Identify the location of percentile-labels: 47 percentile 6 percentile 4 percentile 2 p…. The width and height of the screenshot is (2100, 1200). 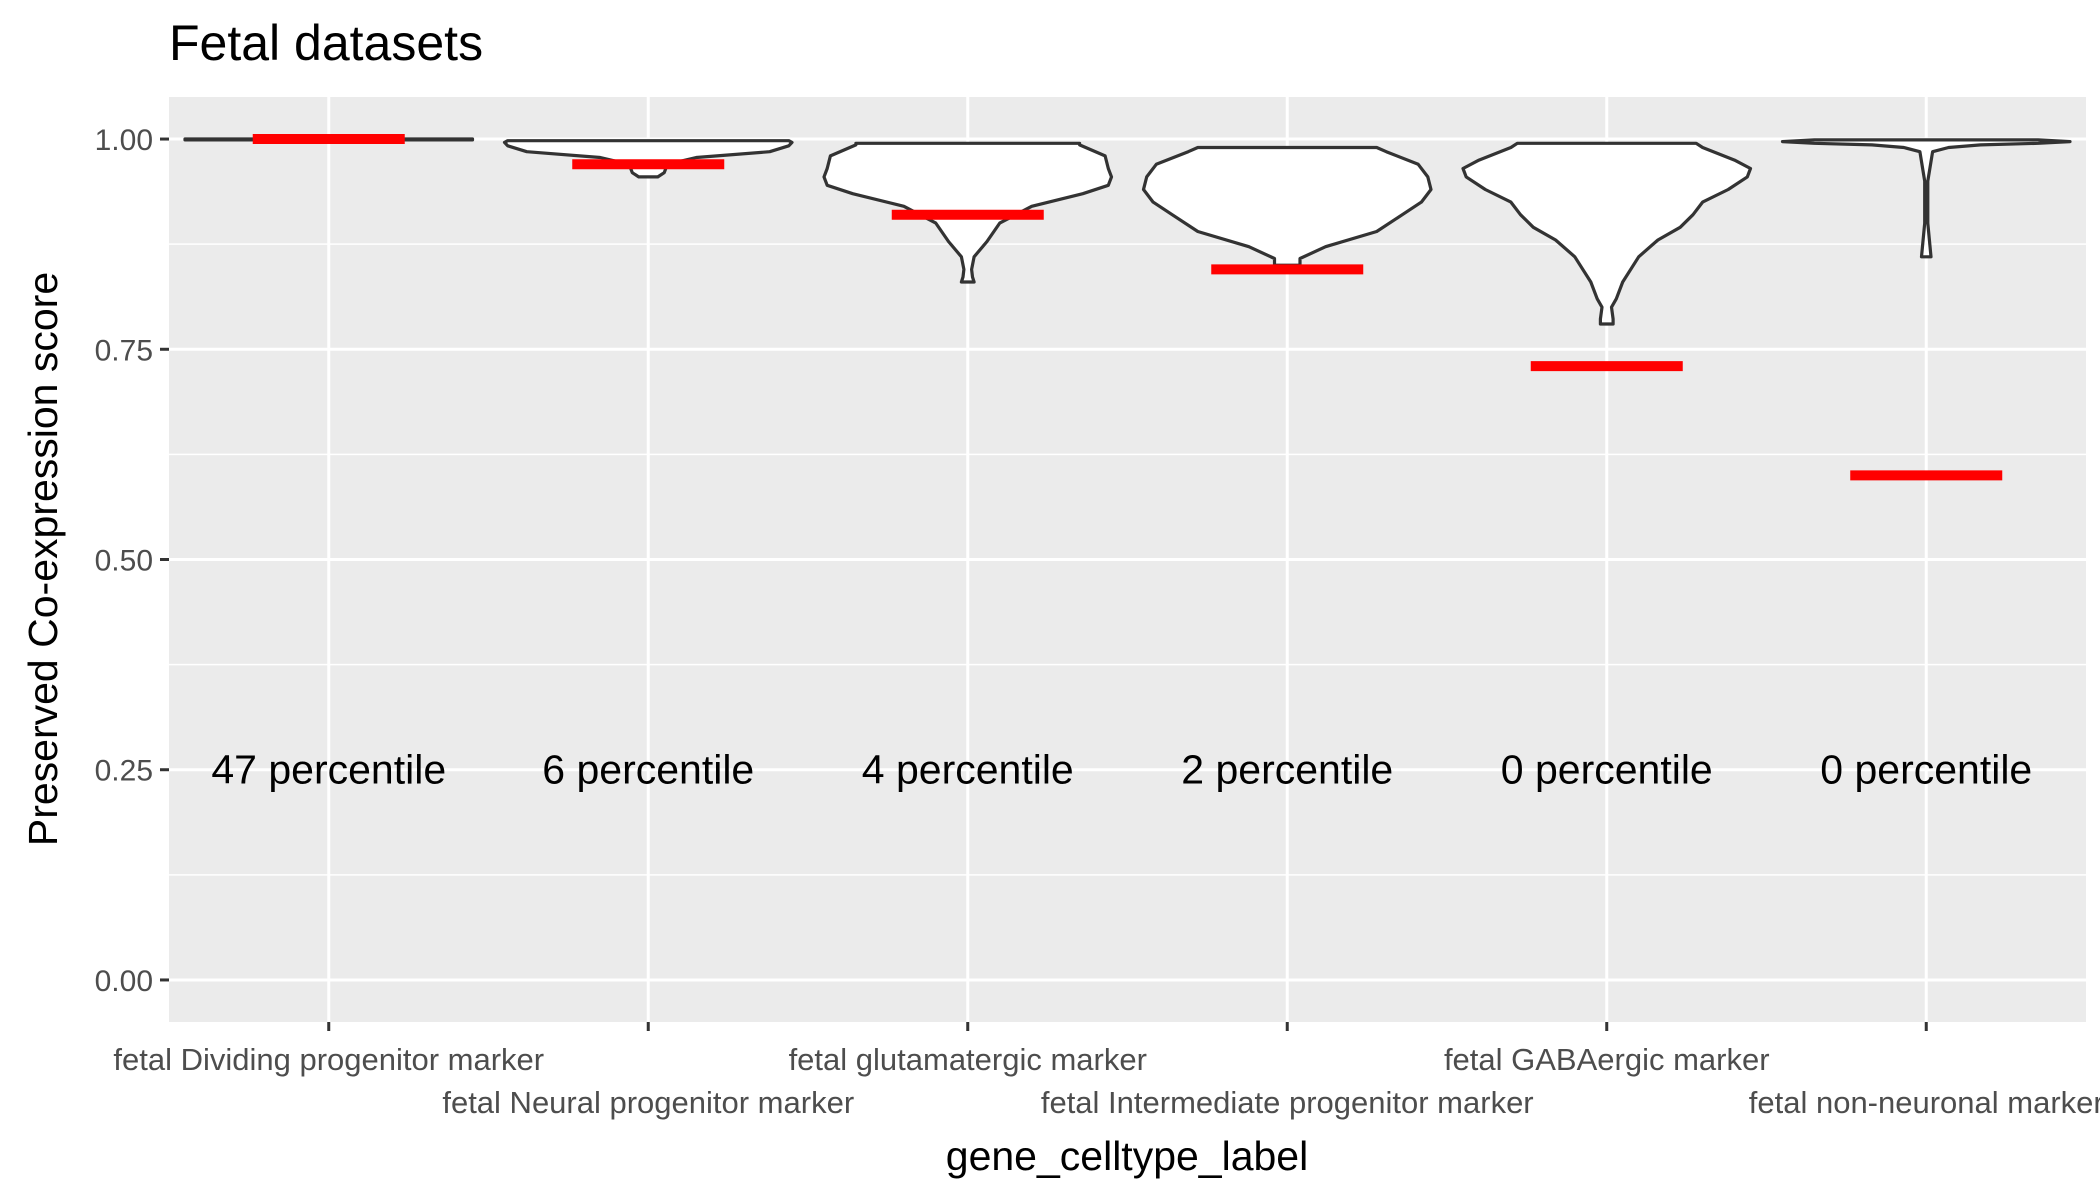
(1121, 770).